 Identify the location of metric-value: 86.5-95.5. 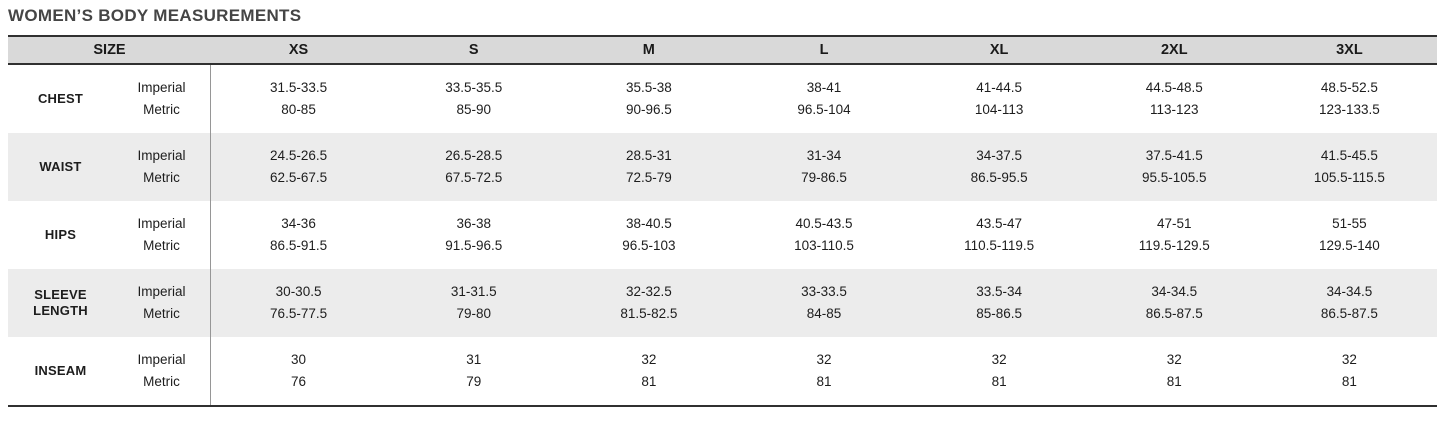
(999, 177).